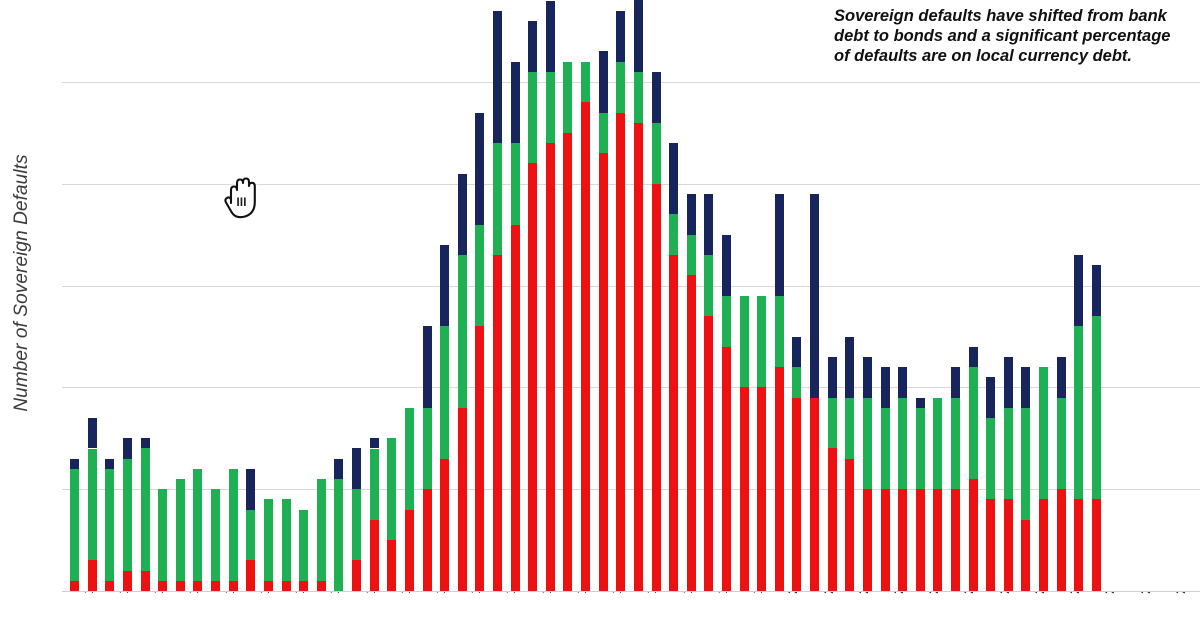 The width and height of the screenshot is (1200, 630). Describe the element at coordinates (374, 295) in the screenshot. I see `bar-1977` at that location.